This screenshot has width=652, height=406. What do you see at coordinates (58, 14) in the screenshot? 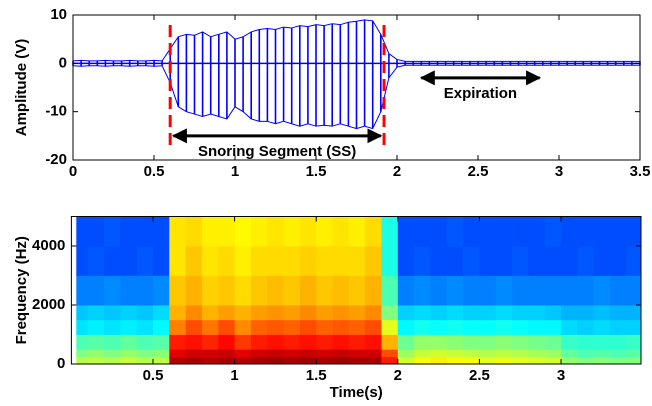
I see `y-tick-label: 10` at bounding box center [58, 14].